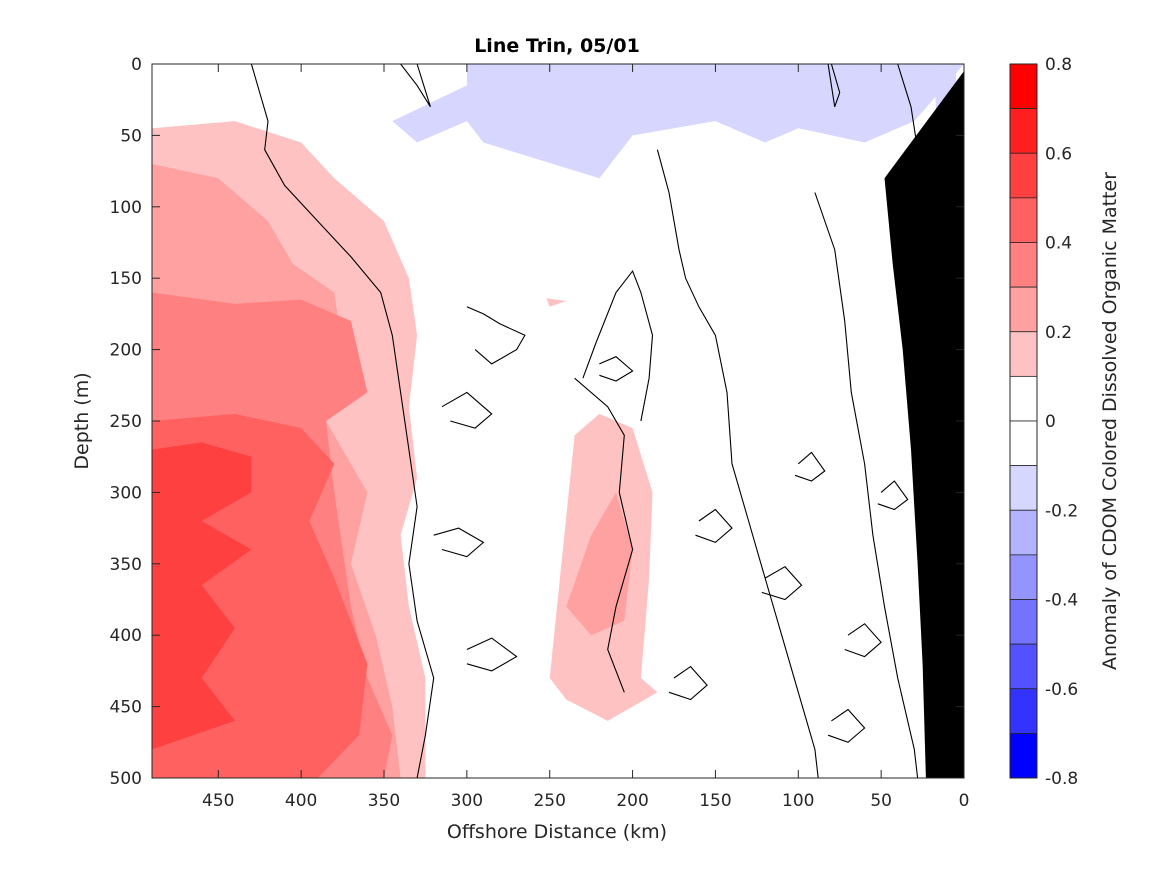 The image size is (1167, 875). Describe the element at coordinates (1058, 154) in the screenshot. I see `colorbar-tick-label-0.6: 0.6` at that location.